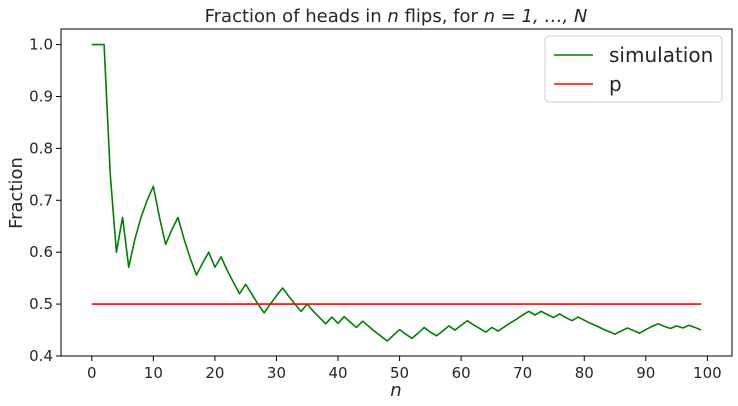 This screenshot has width=738, height=406. Describe the element at coordinates (395, 390) in the screenshot. I see `x-axis-label: n` at that location.